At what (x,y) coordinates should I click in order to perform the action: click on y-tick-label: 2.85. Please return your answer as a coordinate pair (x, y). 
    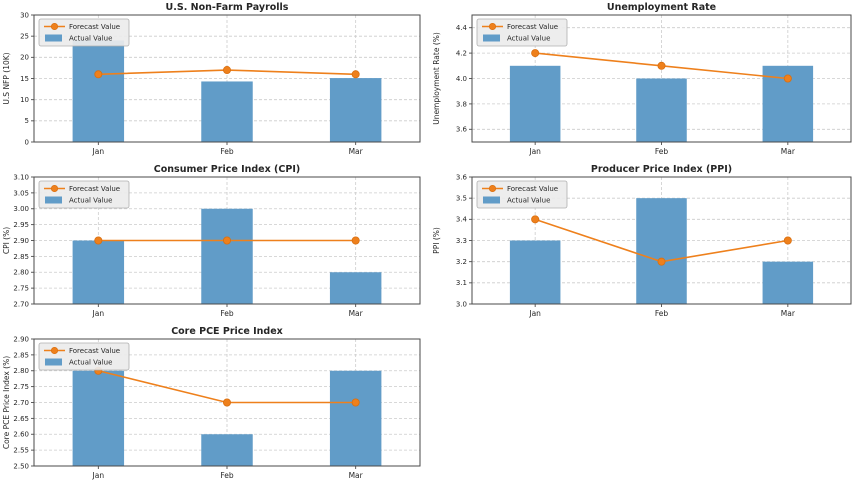
    Looking at the image, I should click on (21, 355).